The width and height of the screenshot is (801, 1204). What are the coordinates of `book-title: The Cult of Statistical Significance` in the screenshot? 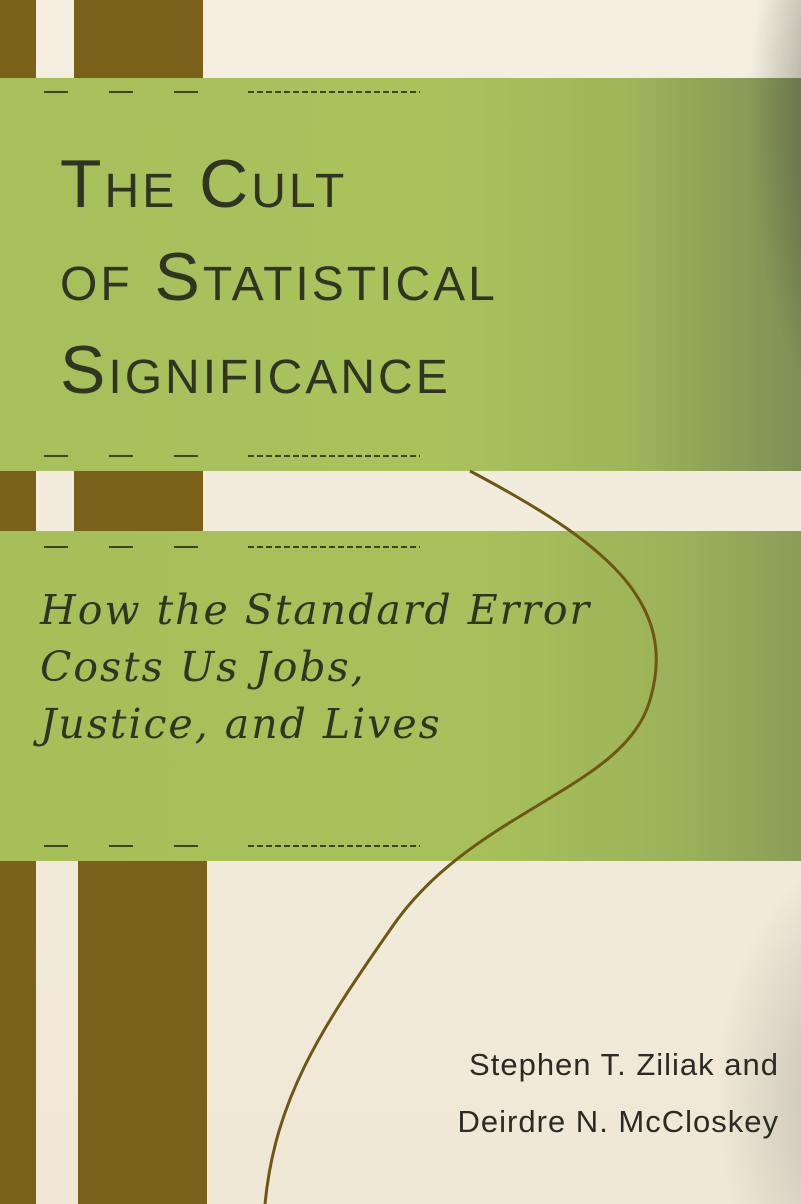 It's located at (279, 277).